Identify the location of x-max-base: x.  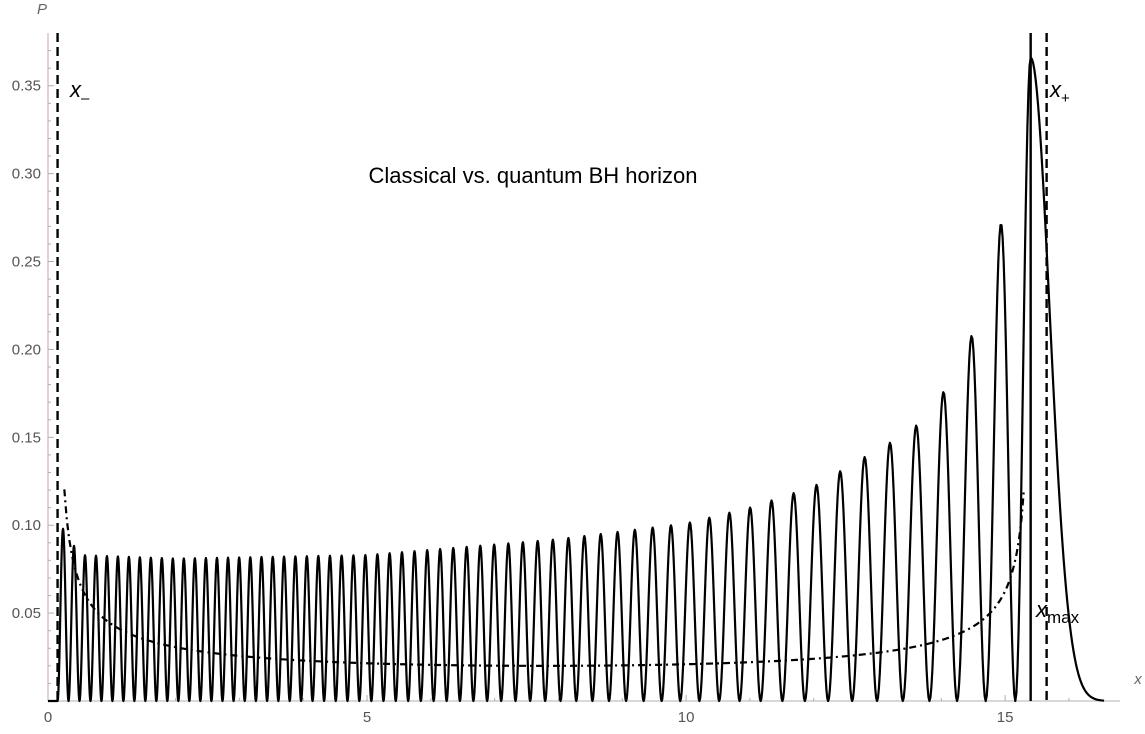
(1041, 609).